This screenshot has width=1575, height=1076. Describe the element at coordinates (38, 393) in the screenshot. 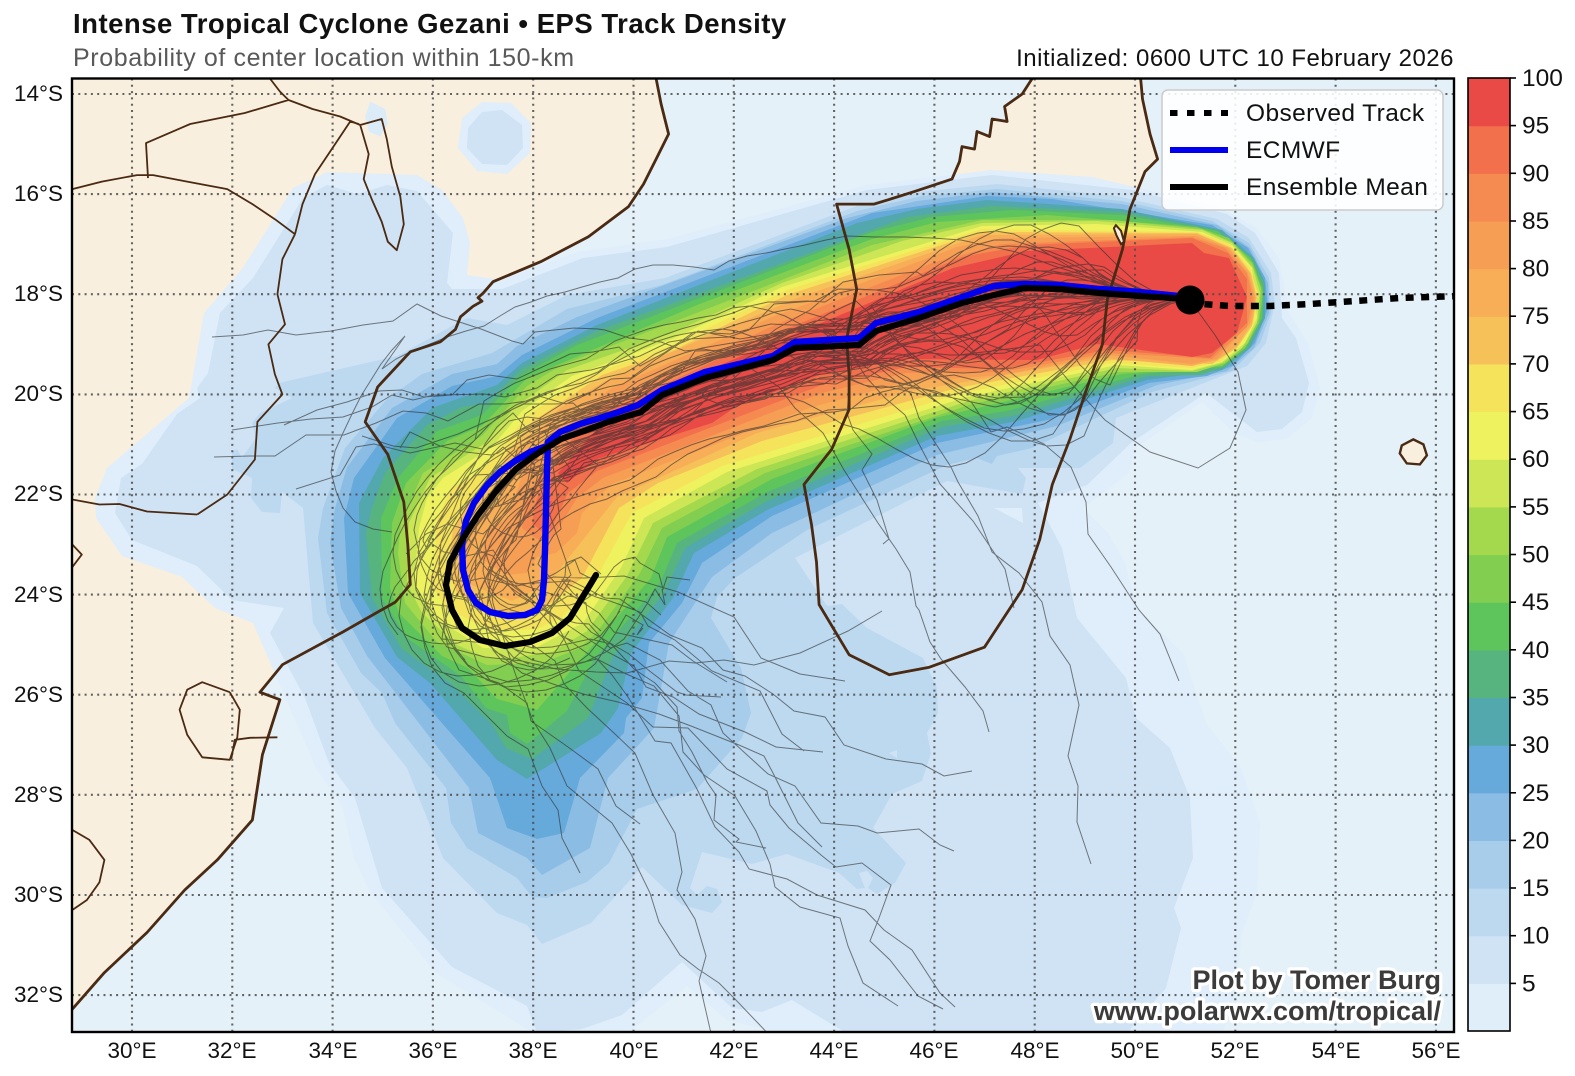

I see `svg-text: 20°S` at that location.